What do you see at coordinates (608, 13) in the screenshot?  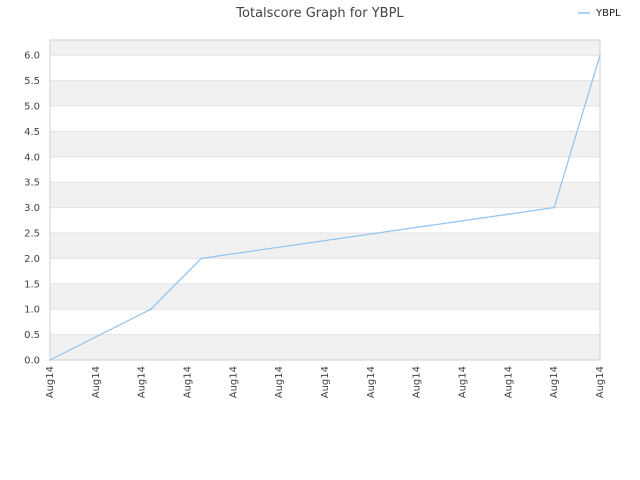 I see `legend-label: YBPL` at bounding box center [608, 13].